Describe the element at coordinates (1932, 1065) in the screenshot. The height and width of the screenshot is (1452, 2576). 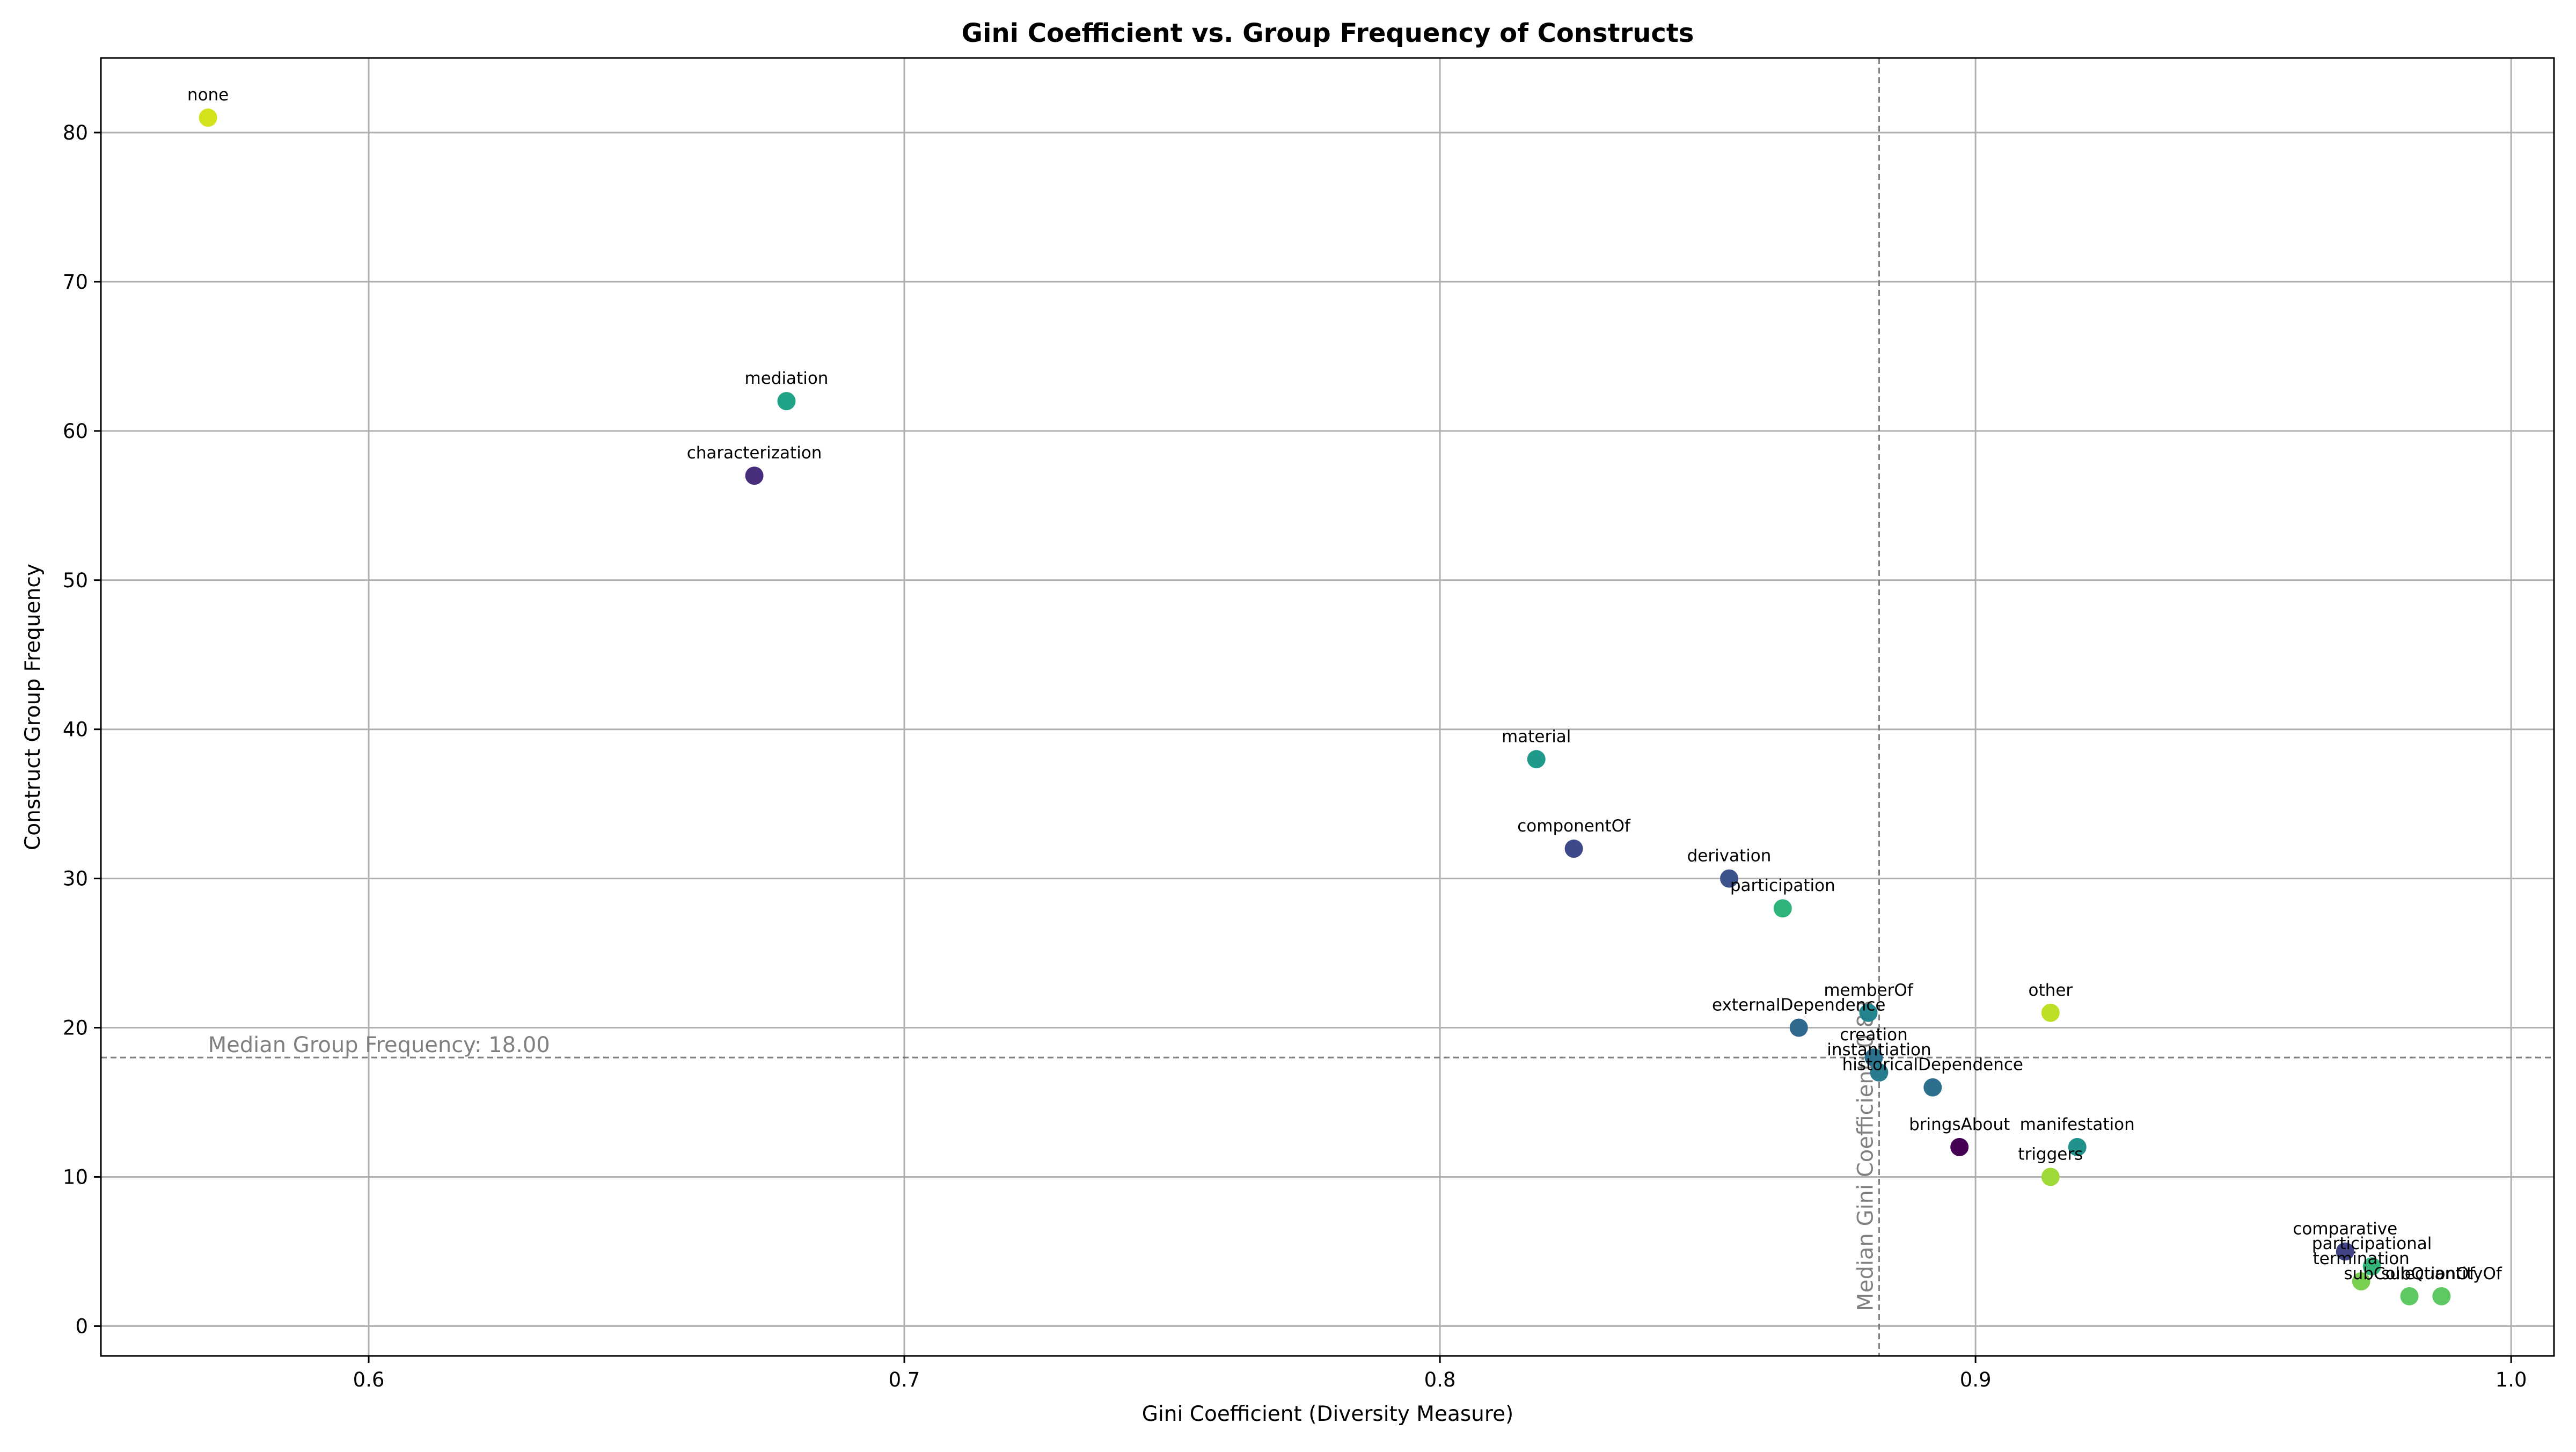
I see `data-point-label: historicalDependence` at that location.